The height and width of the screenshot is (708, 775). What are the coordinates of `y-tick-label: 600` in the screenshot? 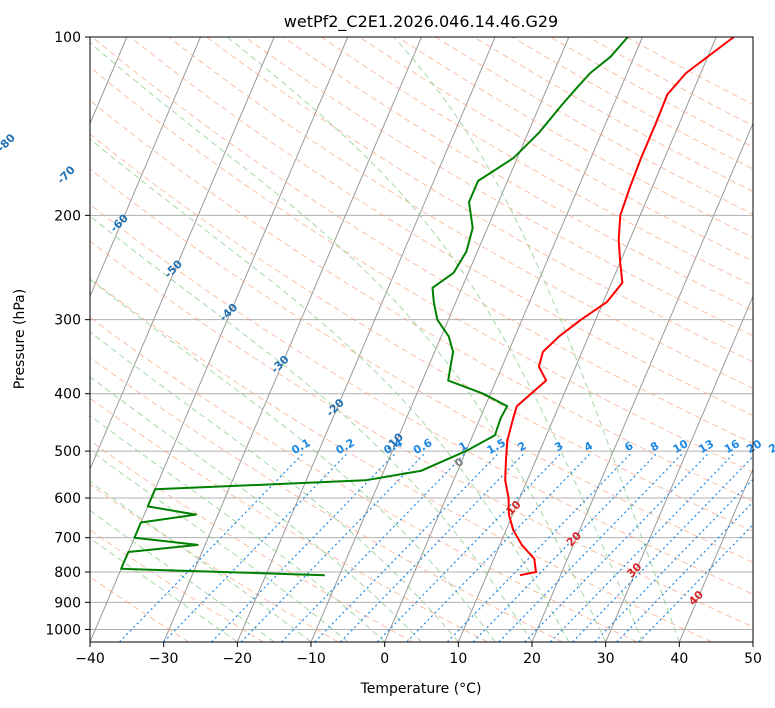 It's located at (67, 499).